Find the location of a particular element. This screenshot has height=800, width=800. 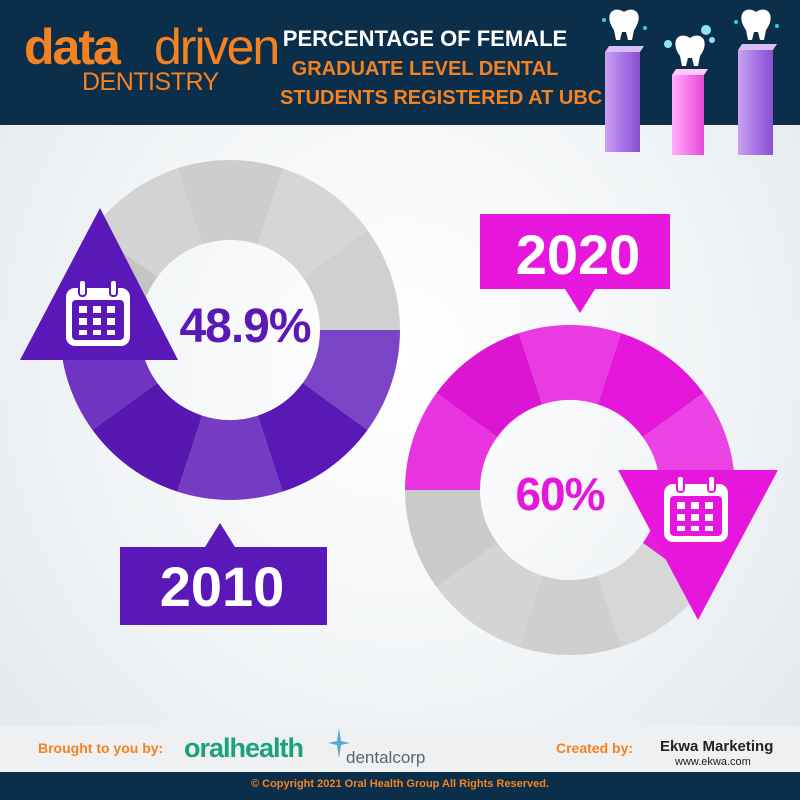

logo-dentistry-text: DENTISTRY is located at coordinates (150, 82).